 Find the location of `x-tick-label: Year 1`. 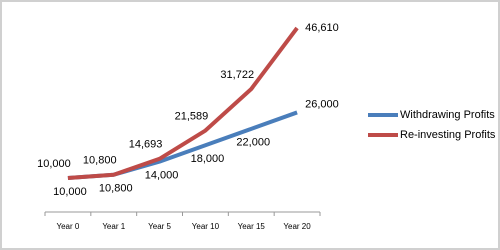

x-tick-label: Year 1 is located at coordinates (113, 226).